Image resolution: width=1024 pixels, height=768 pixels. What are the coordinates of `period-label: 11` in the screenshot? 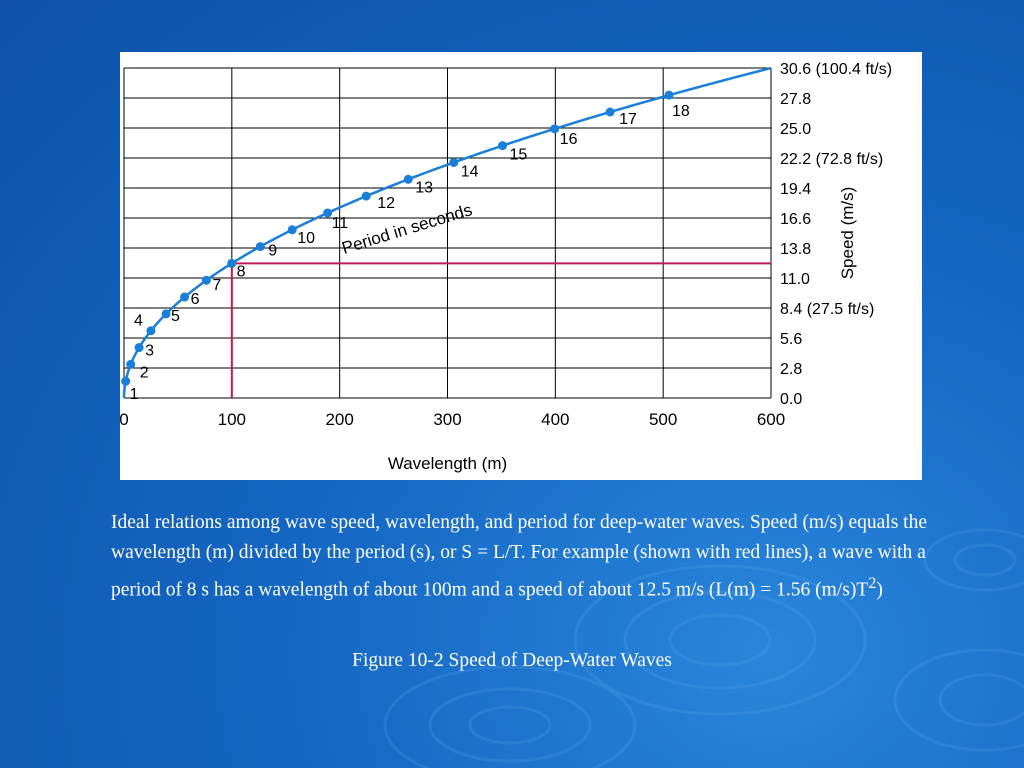 It's located at (340, 223).